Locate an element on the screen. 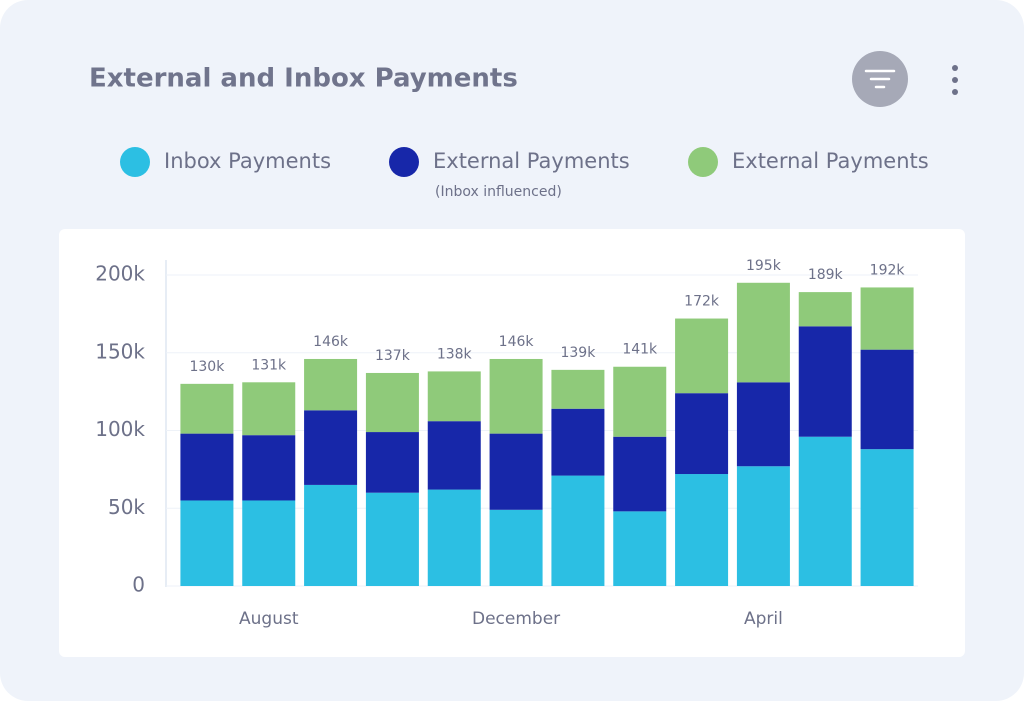  x-tick-label: August is located at coordinates (269, 619).